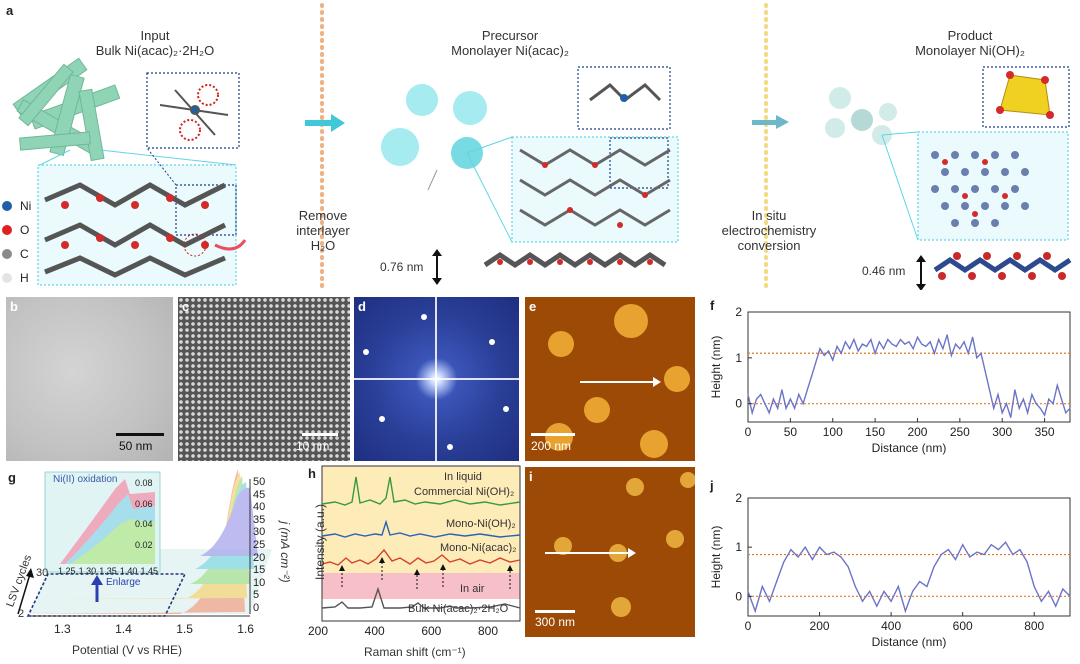  What do you see at coordinates (632, 553) in the screenshot?
I see `arrowhead-icon` at bounding box center [632, 553].